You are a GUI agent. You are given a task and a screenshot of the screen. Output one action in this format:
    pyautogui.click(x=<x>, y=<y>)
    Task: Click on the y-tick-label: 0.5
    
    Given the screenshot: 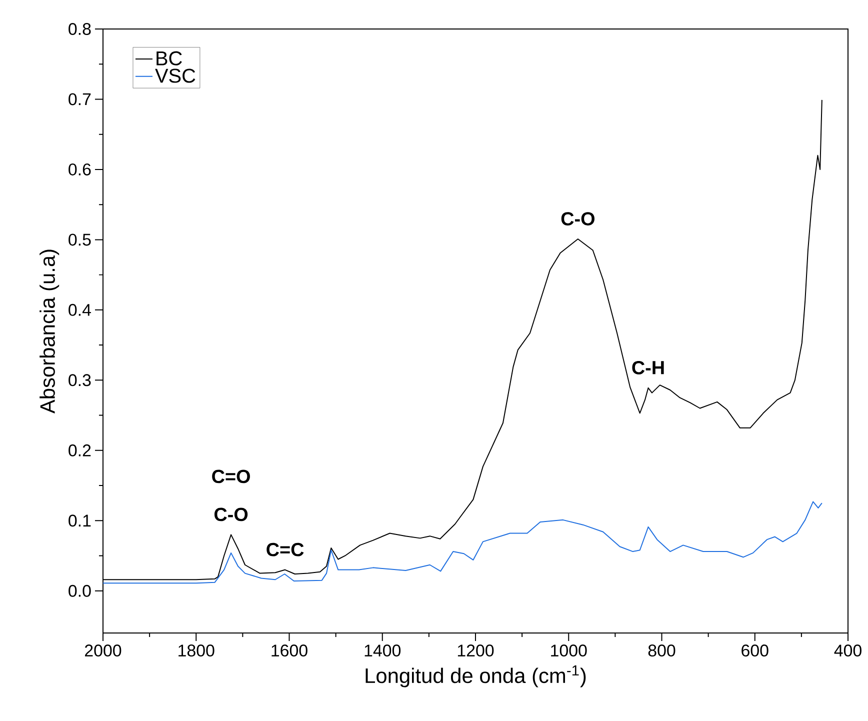 What is the action you would take?
    pyautogui.click(x=79, y=240)
    